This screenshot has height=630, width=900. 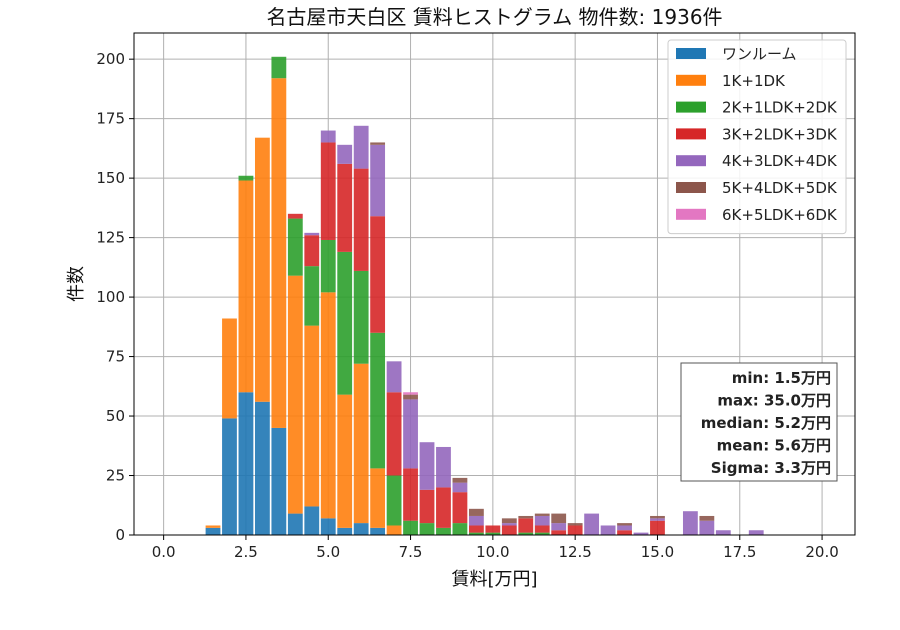 I want to click on legend-box, so click(x=757, y=137).